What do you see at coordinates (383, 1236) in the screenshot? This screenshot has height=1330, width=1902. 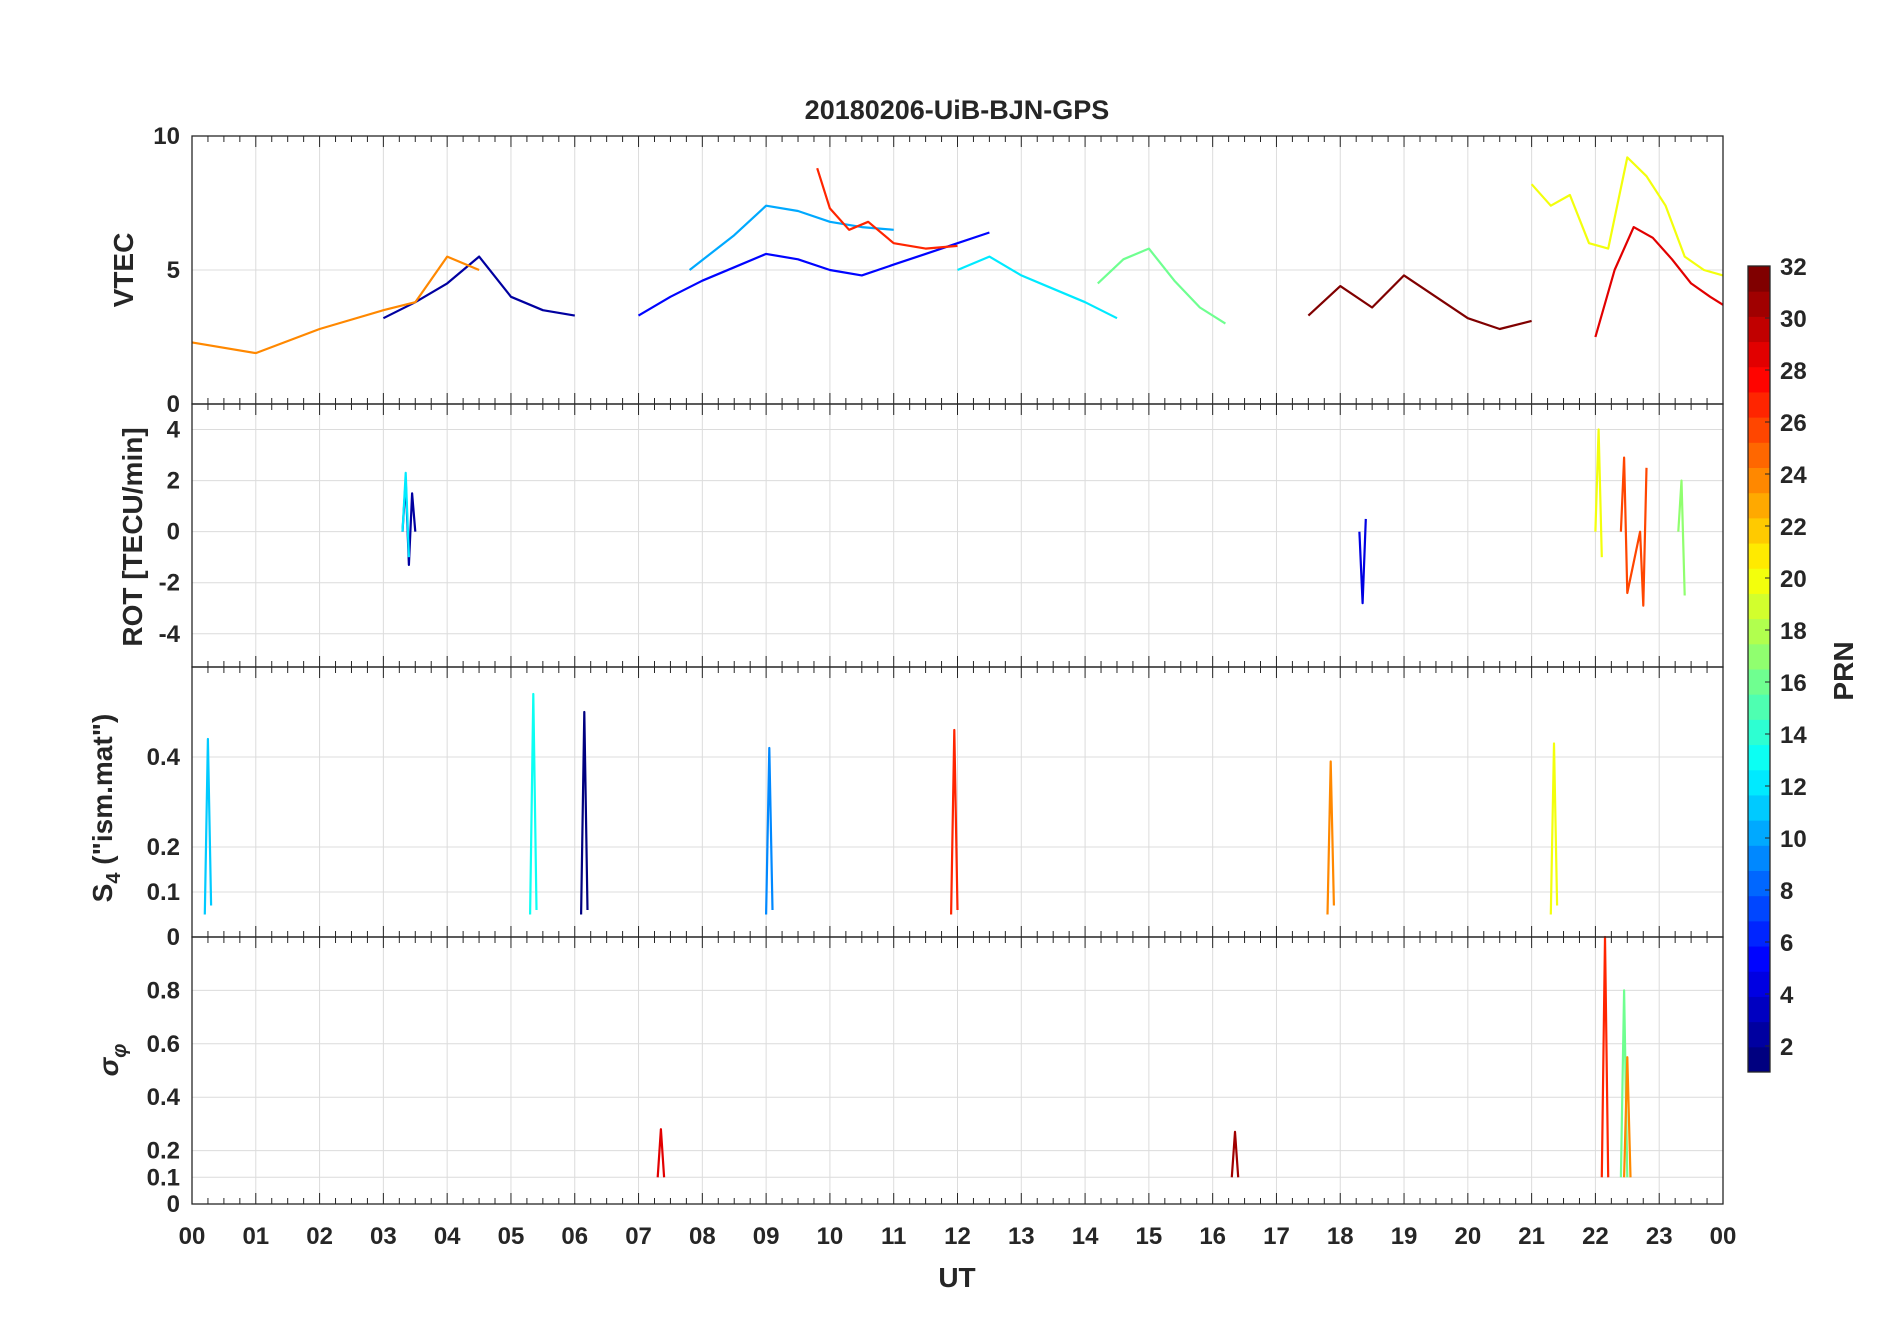 I see `x-tick-label: 03` at bounding box center [383, 1236].